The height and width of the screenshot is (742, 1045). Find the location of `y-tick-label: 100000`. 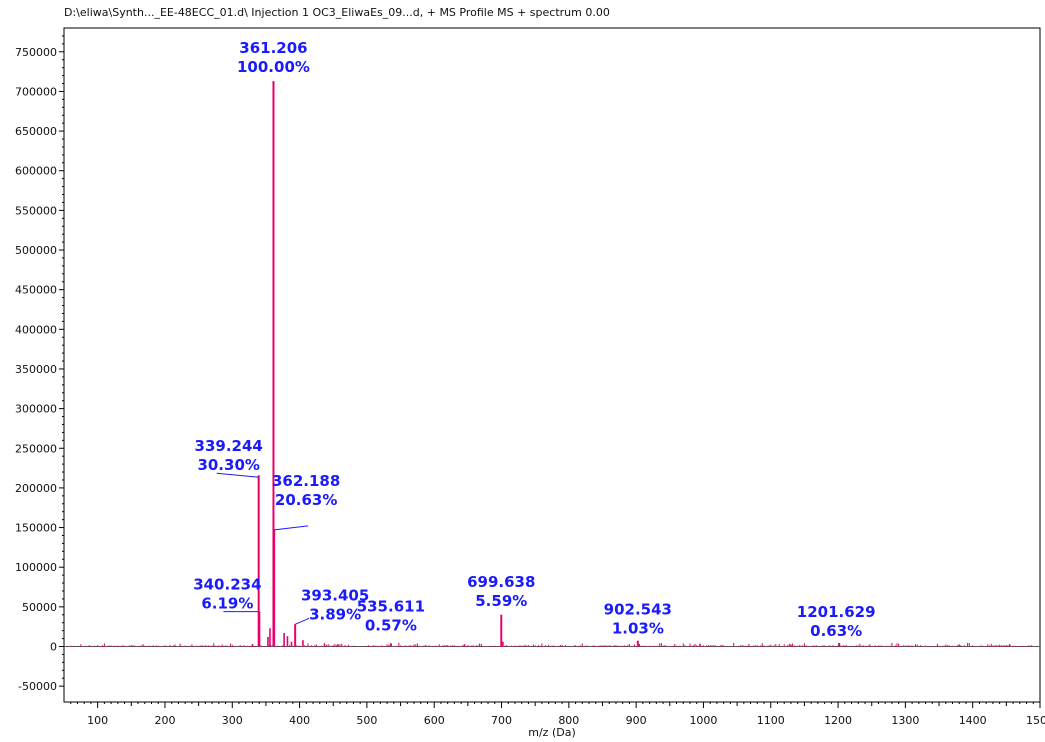

y-tick-label: 100000 is located at coordinates (36, 567).